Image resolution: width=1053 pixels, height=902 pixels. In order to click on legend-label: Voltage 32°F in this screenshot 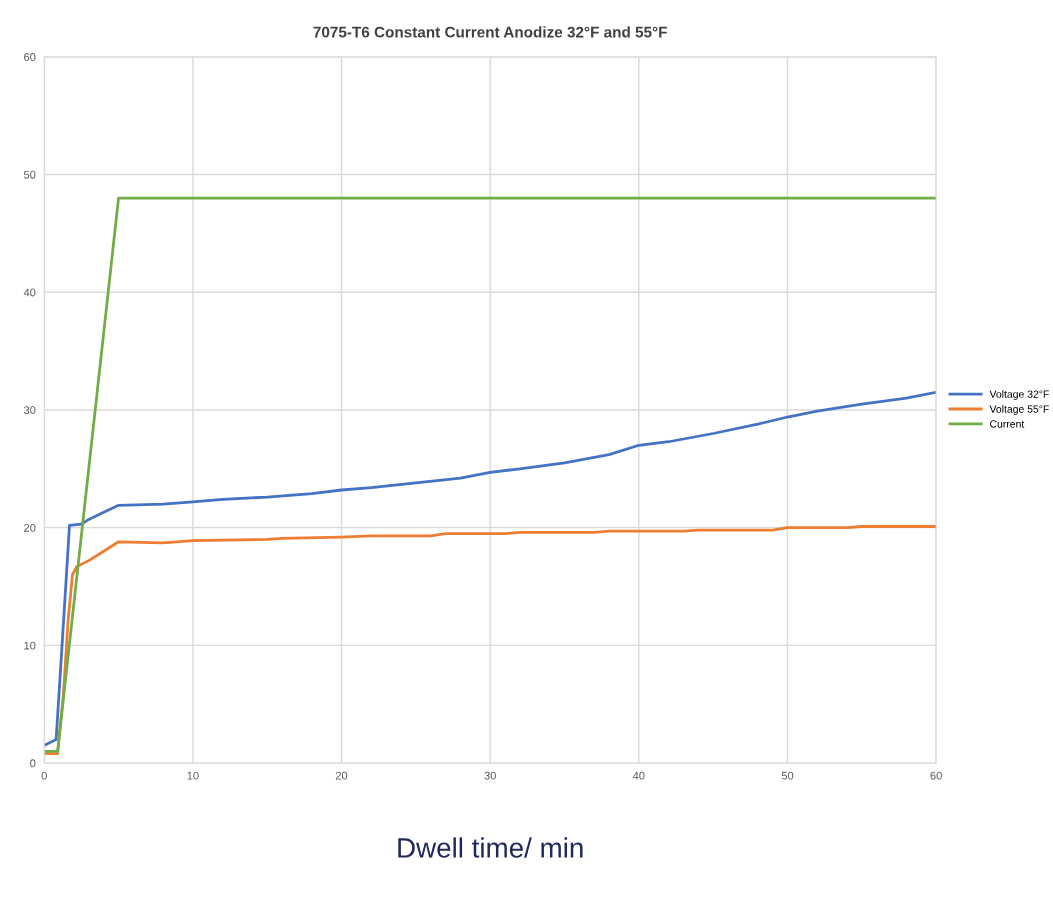, I will do `click(1019, 395)`.